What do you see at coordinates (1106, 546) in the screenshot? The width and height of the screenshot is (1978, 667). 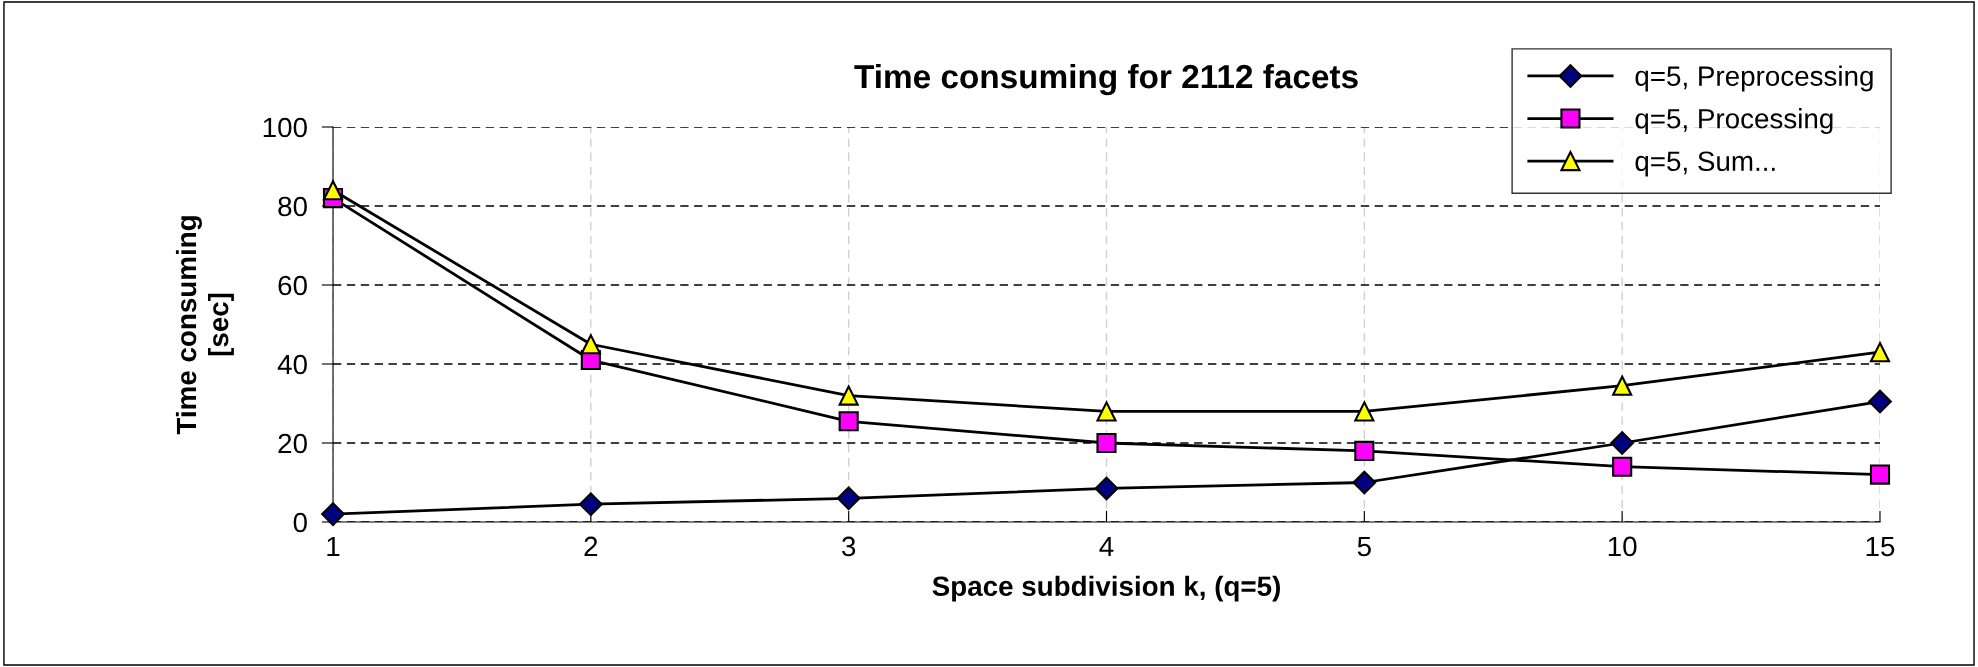 I see `x-tick-label: 4` at bounding box center [1106, 546].